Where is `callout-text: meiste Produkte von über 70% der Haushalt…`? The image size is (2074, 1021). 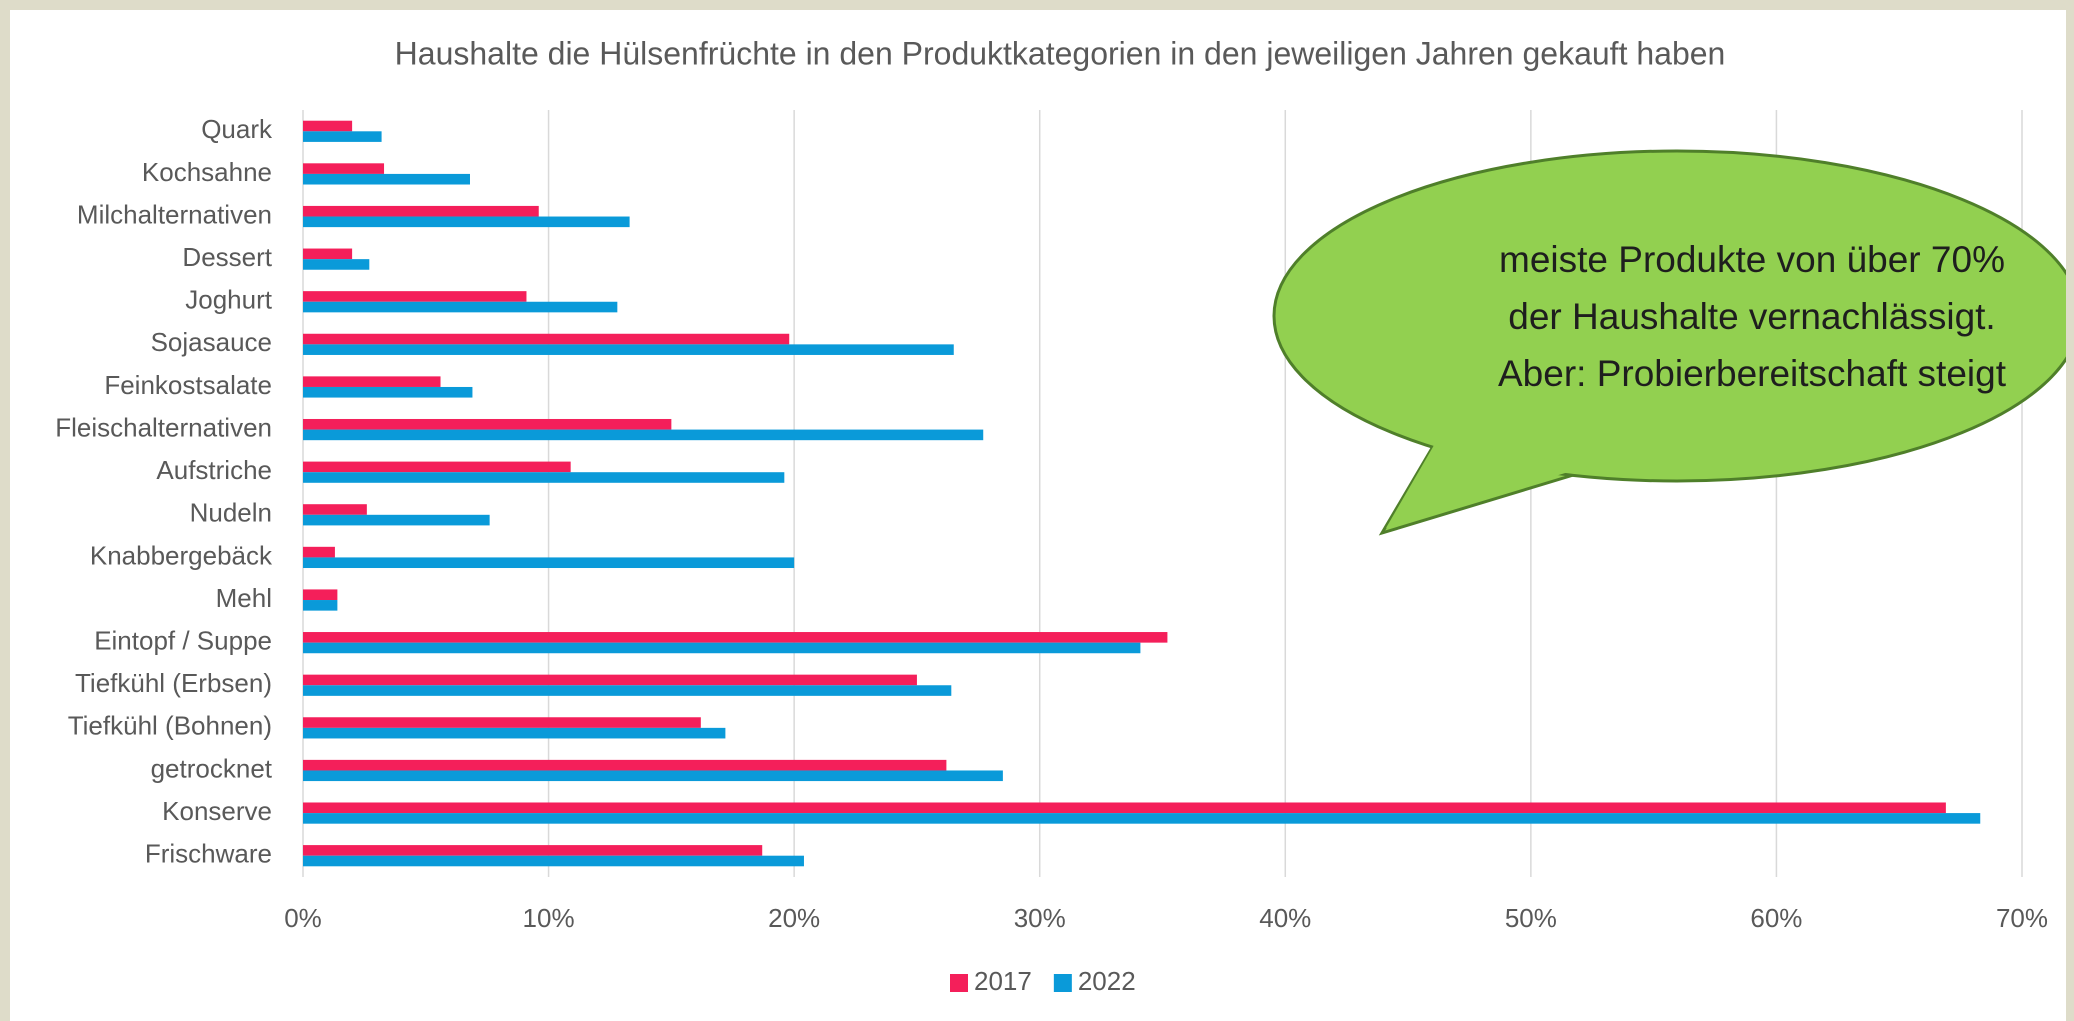 callout-text: meiste Produkte von über 70% der Haushalt… is located at coordinates (1752, 316).